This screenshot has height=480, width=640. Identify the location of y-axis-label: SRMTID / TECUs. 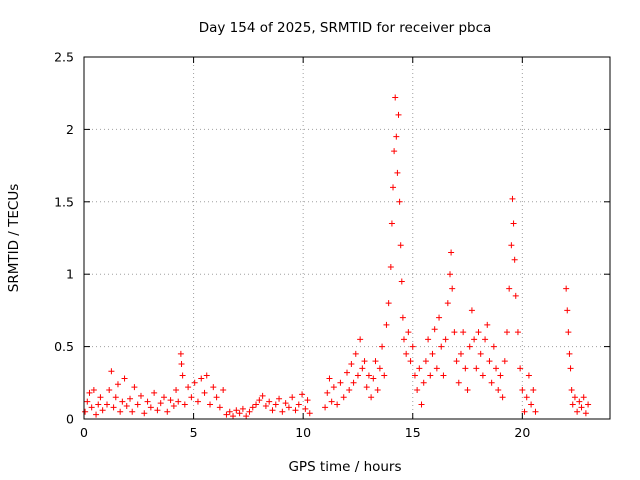
(14, 238).